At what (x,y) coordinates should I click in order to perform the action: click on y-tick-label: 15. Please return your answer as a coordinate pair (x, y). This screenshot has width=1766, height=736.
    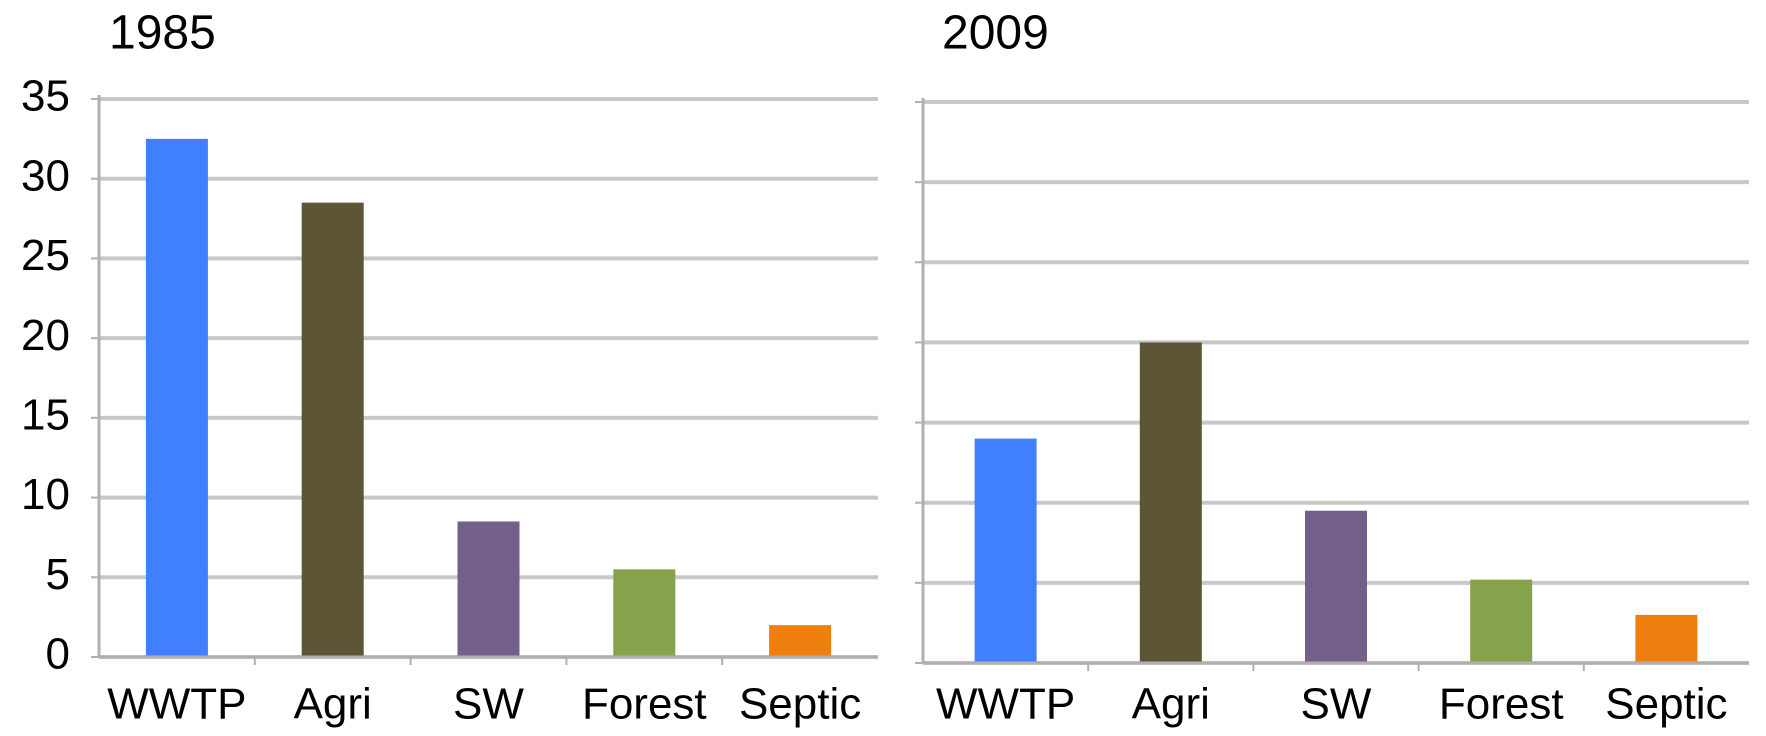
    Looking at the image, I should click on (45, 414).